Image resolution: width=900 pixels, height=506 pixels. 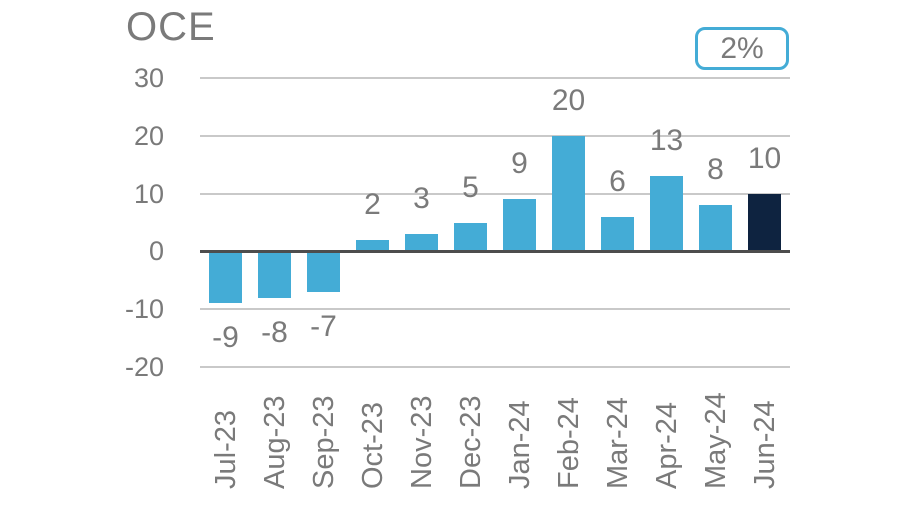 What do you see at coordinates (323, 442) in the screenshot?
I see `x-tick-label-Sep-23: Sep-23` at bounding box center [323, 442].